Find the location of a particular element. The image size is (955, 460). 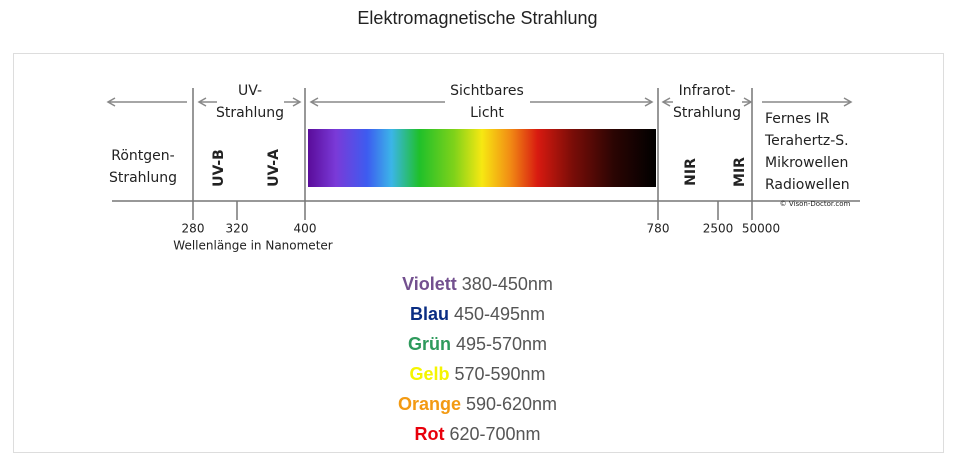

color-name: Blau is located at coordinates (429, 314).